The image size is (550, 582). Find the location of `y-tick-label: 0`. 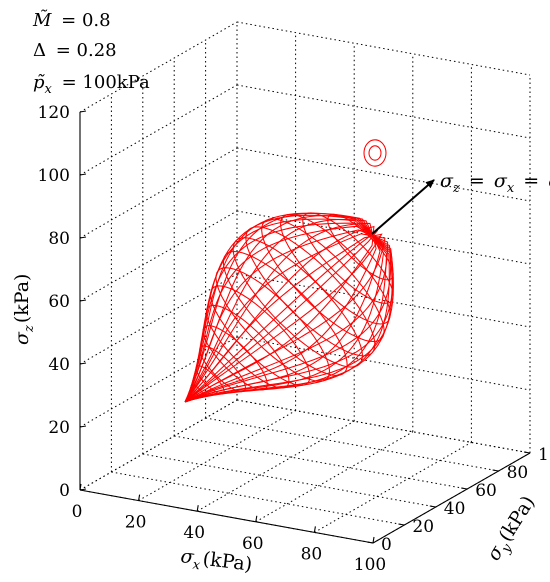

y-tick-label: 0 is located at coordinates (386, 545).